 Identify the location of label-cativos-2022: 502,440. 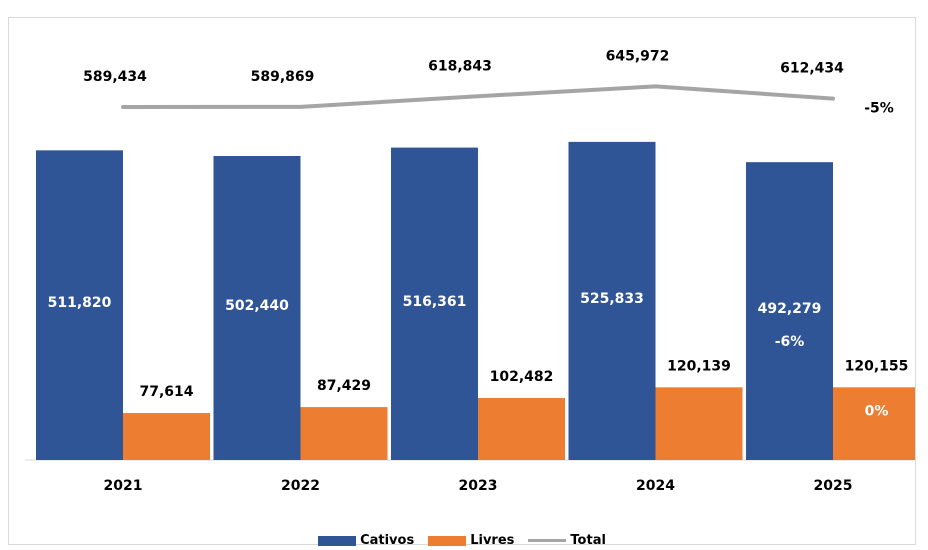
(257, 306).